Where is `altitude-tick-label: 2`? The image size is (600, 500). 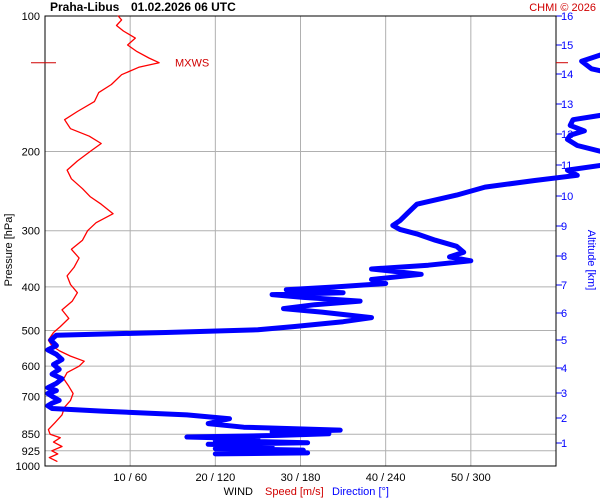
altitude-tick-label: 2 is located at coordinates (564, 419).